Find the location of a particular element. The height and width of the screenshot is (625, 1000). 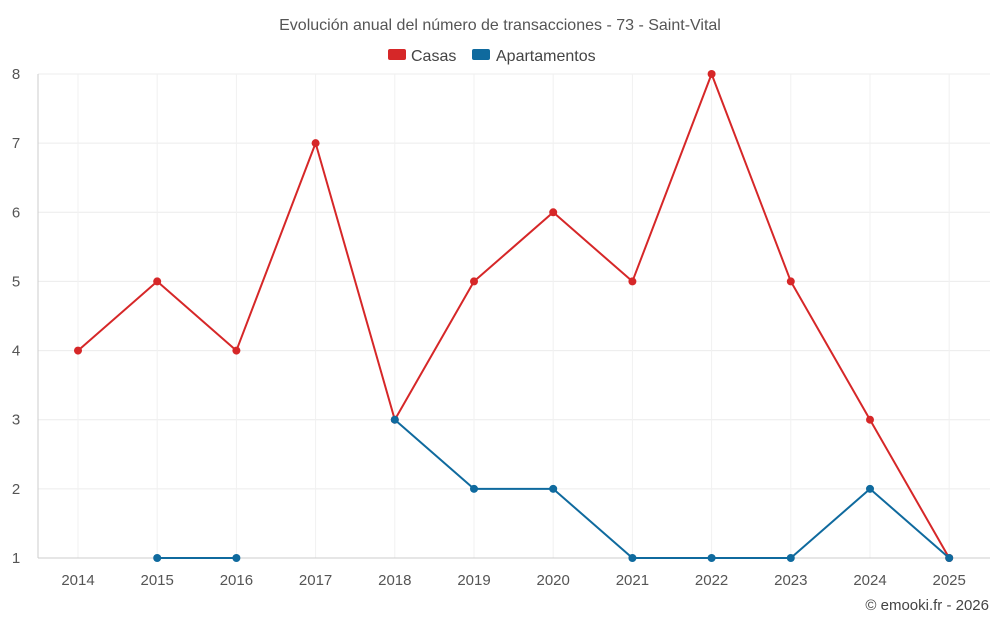

x-tick-label-2015: 2015 is located at coordinates (157, 580).